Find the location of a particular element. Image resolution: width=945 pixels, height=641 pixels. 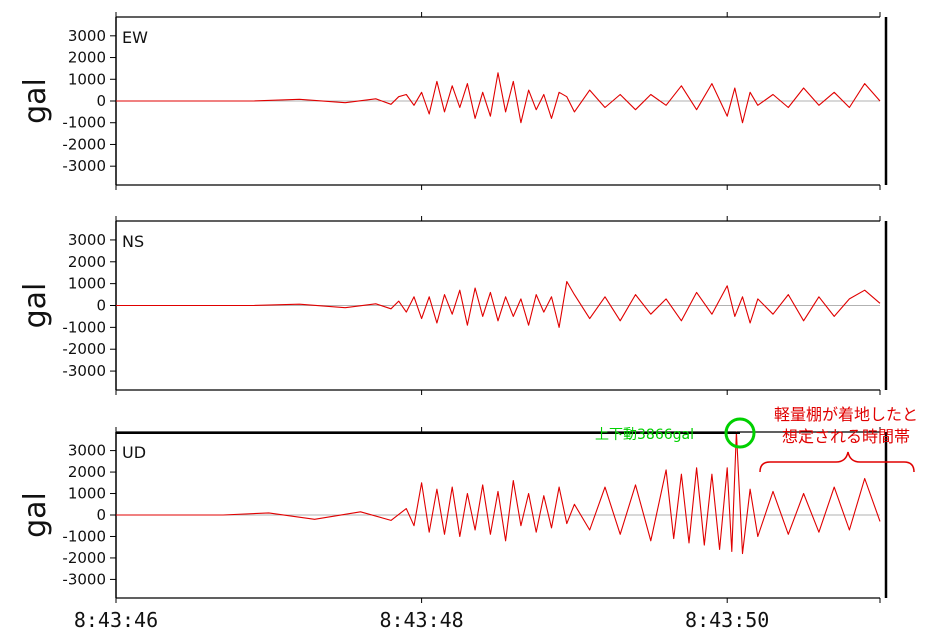

note-line-2: 想定される時間帯 is located at coordinates (846, 436).